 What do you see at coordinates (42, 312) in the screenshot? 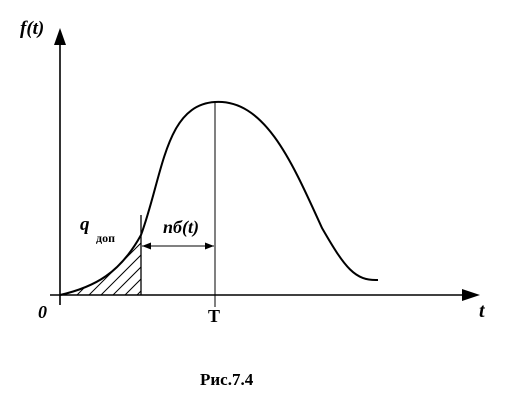
I see `origin-label: 0` at bounding box center [42, 312].